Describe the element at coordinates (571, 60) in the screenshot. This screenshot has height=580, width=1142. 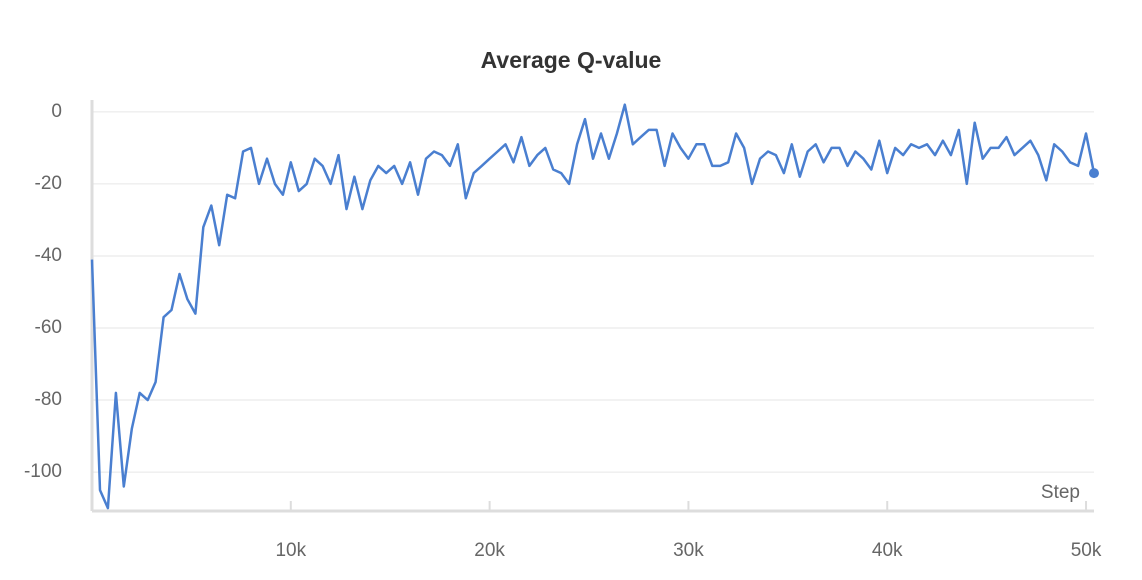
I see `chart-title: Average Q-value` at that location.